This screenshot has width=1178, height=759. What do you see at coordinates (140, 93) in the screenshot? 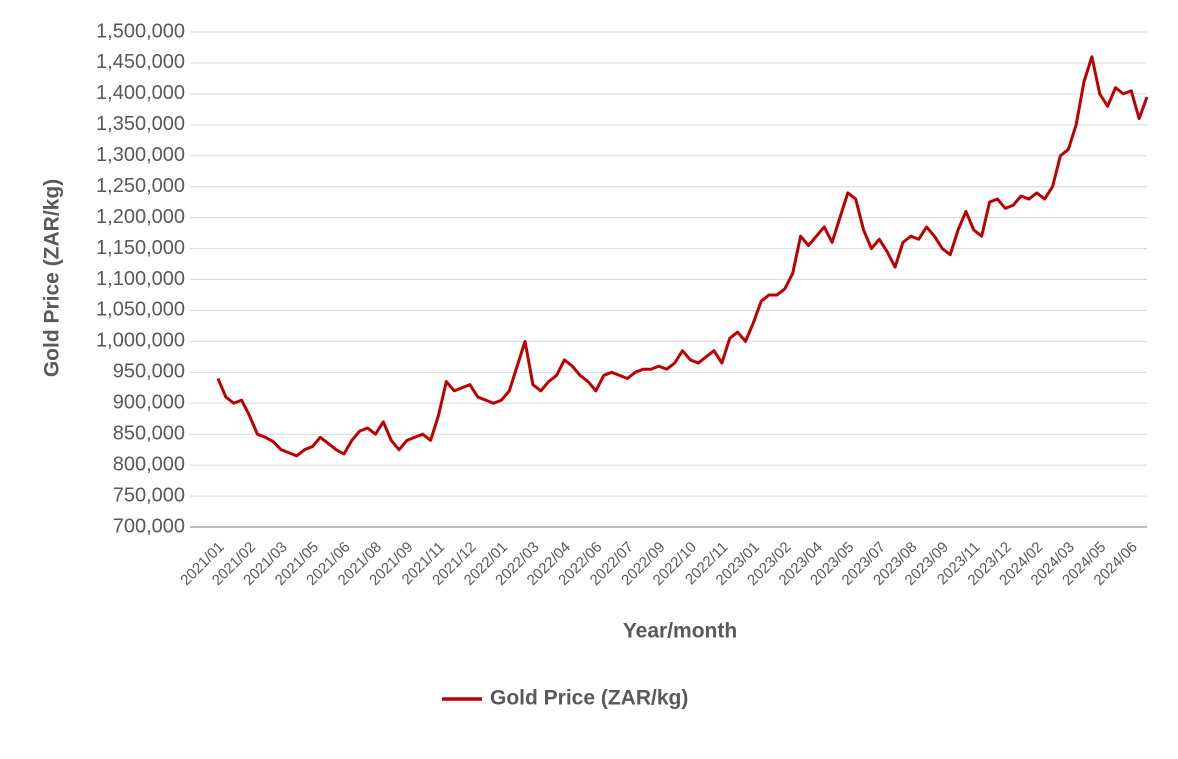
I see `y-tick-label: 1,400,000` at bounding box center [140, 93].